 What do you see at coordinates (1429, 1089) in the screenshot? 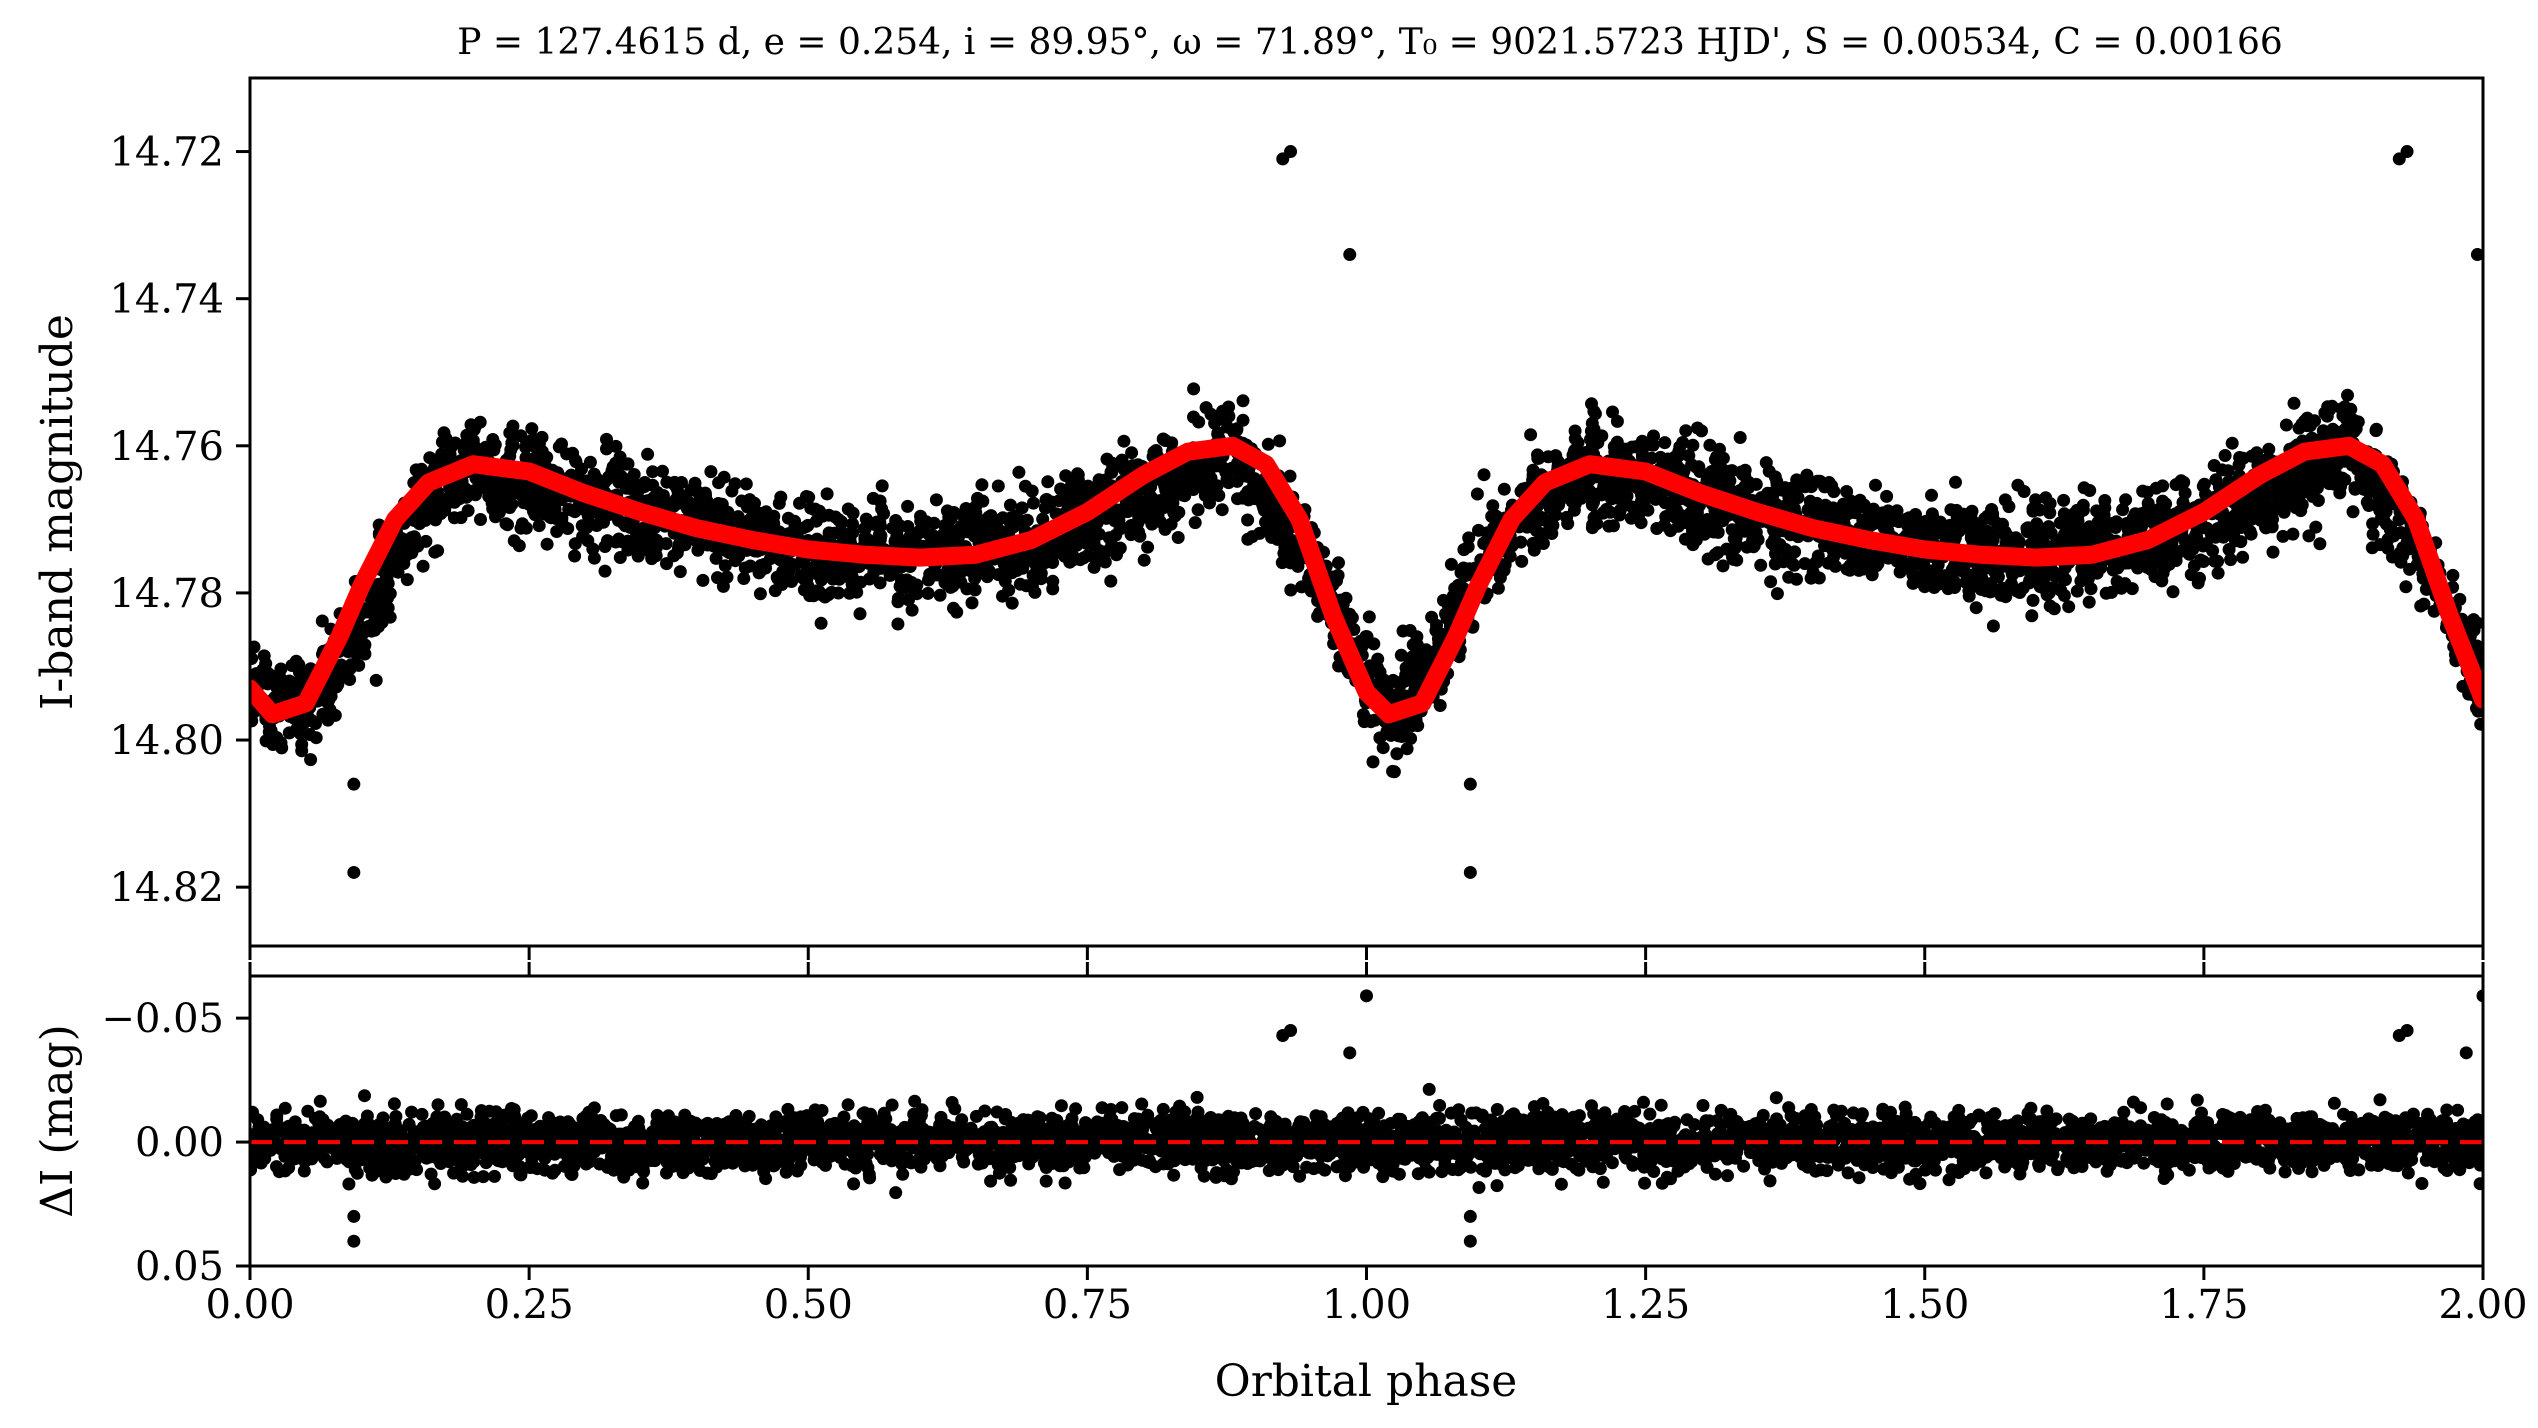
I see `residual-point` at bounding box center [1429, 1089].